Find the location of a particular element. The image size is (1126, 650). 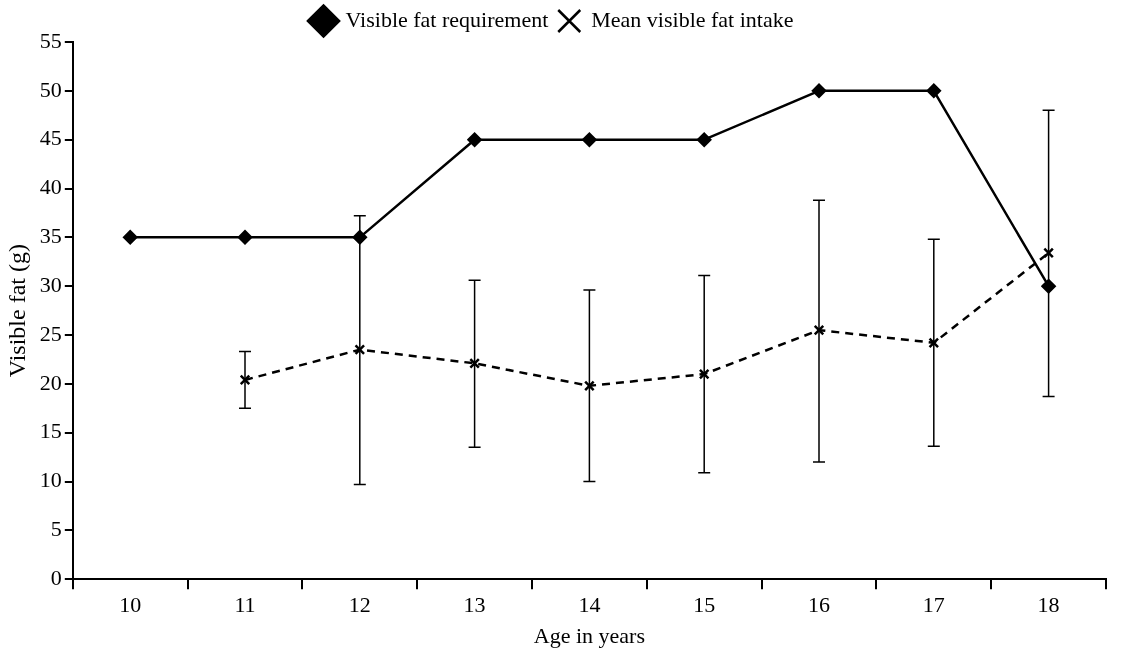

y-tick-label: 15 is located at coordinates (50, 431).